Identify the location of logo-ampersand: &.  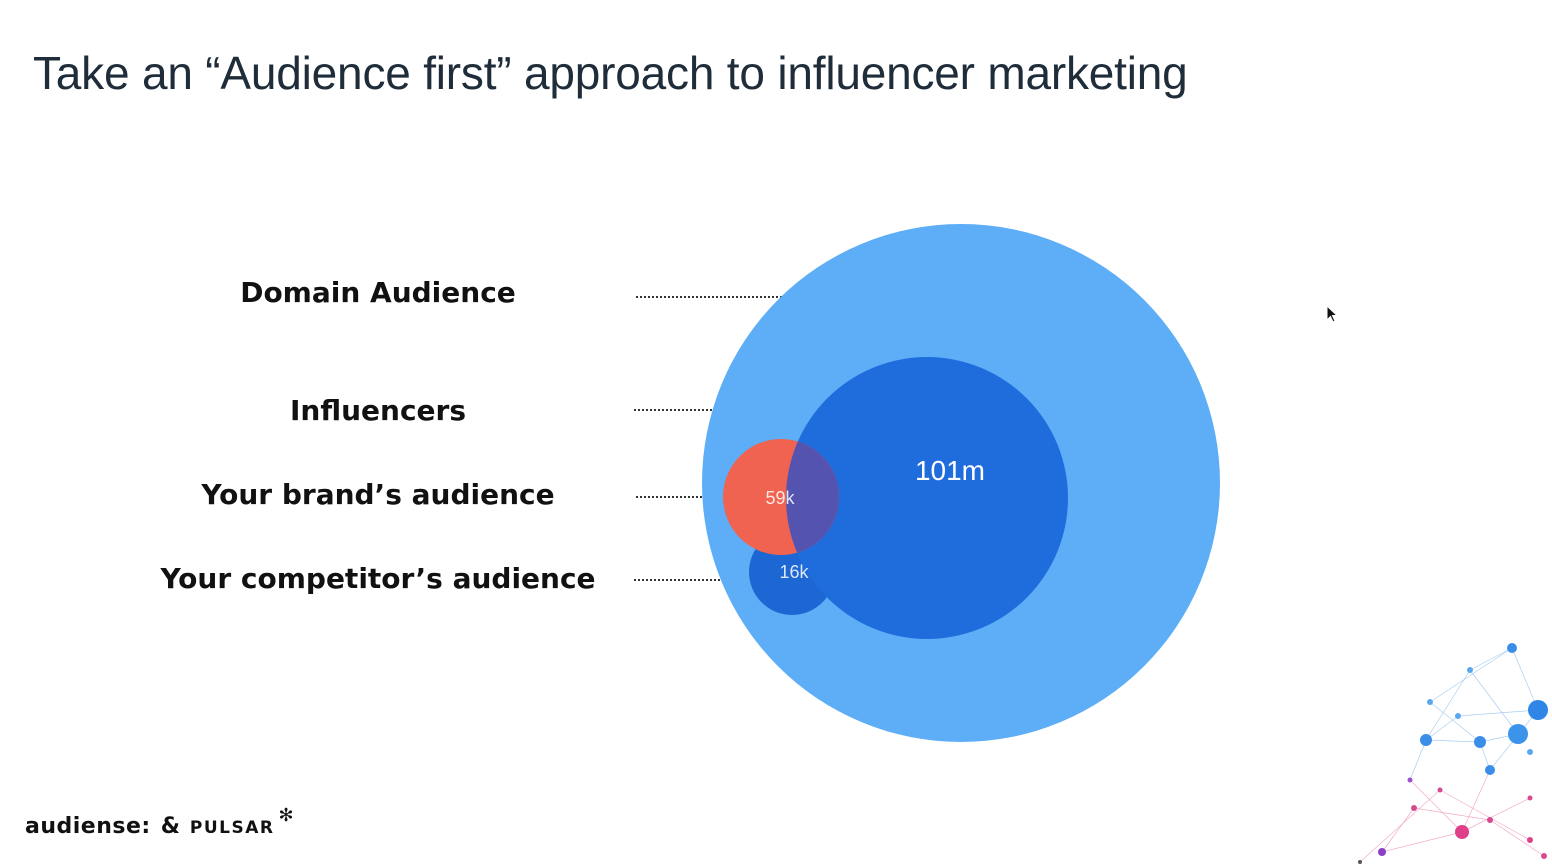
(170, 826).